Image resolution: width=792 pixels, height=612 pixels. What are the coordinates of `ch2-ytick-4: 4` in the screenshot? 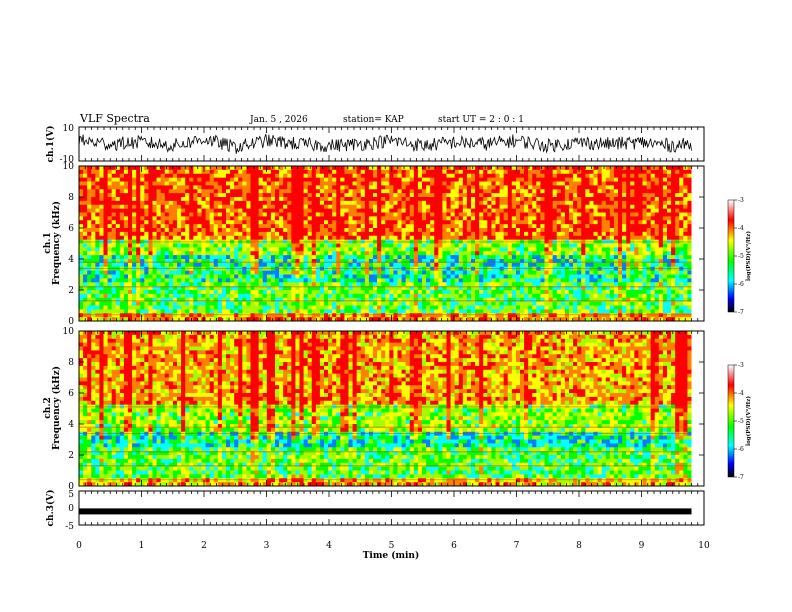 It's located at (71, 425).